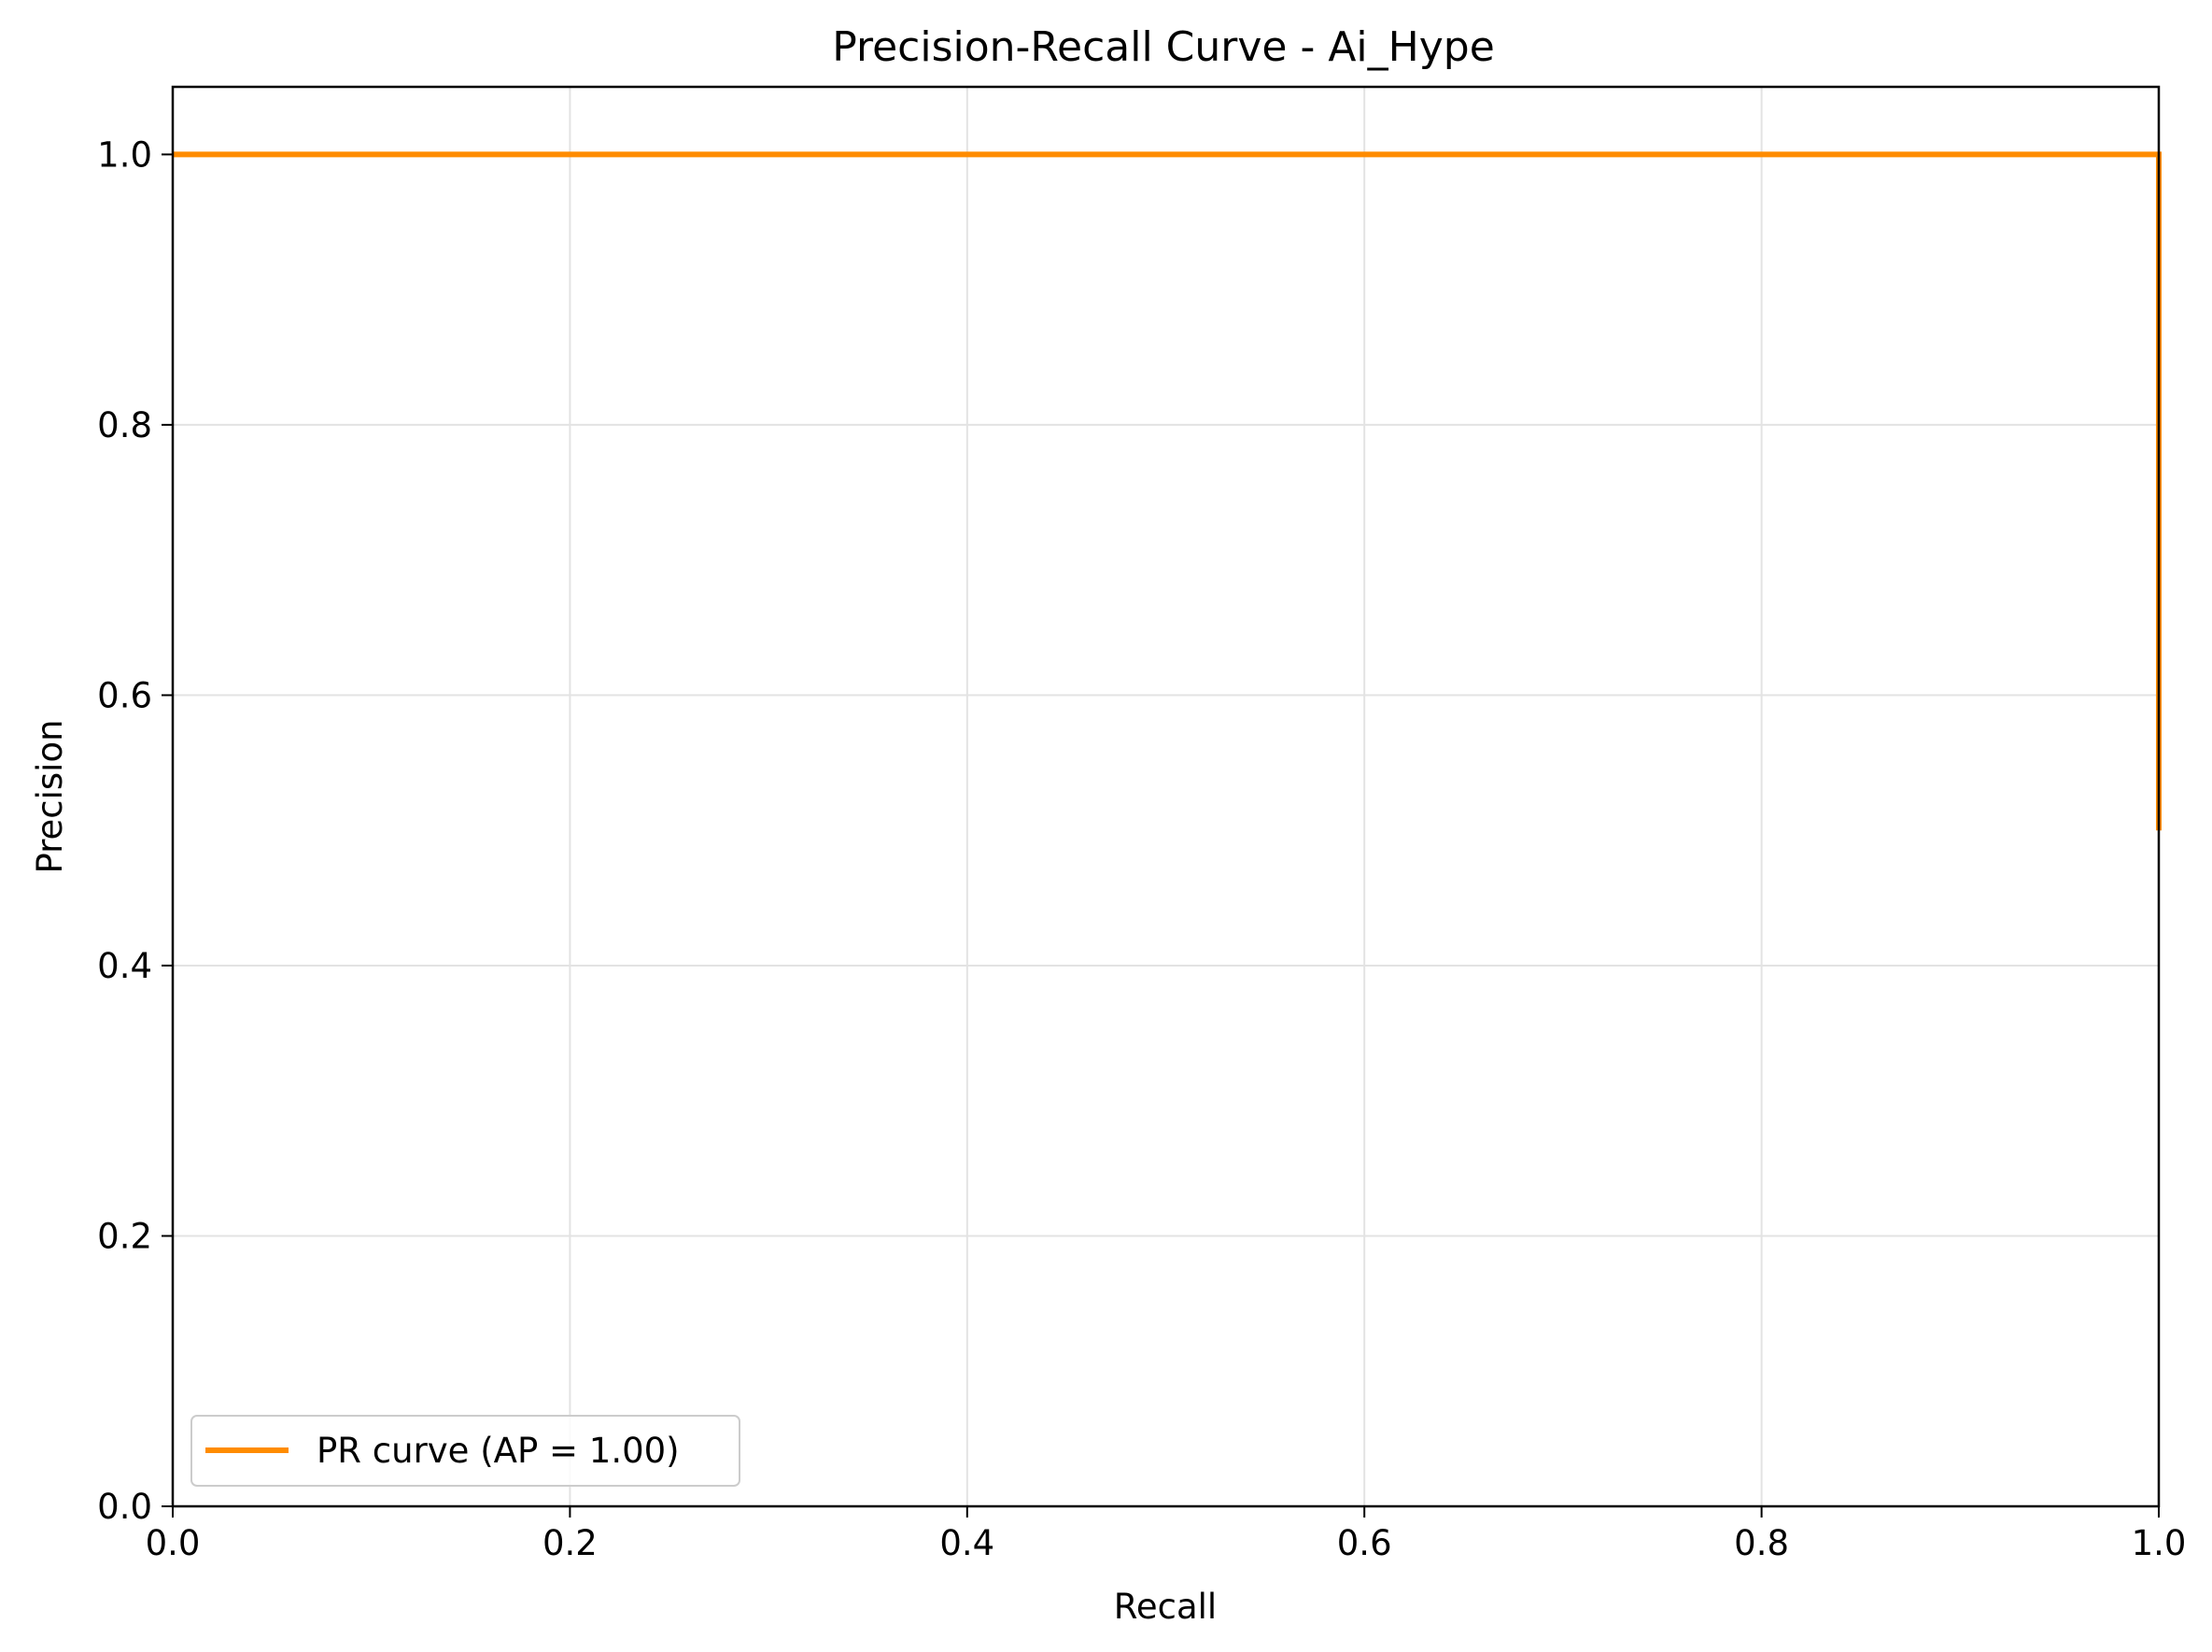 The image size is (2212, 1652). What do you see at coordinates (173, 1543) in the screenshot?
I see `x-tick-label: 0.0` at bounding box center [173, 1543].